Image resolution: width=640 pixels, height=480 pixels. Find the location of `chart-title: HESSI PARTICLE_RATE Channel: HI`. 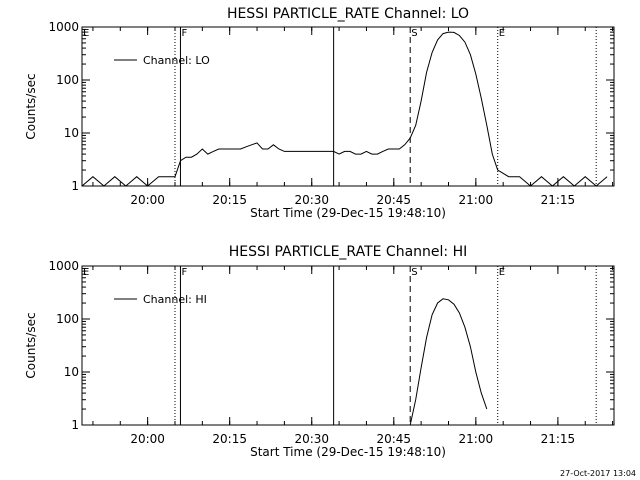

chart-title: HESSI PARTICLE_RATE Channel: HI is located at coordinates (348, 252).